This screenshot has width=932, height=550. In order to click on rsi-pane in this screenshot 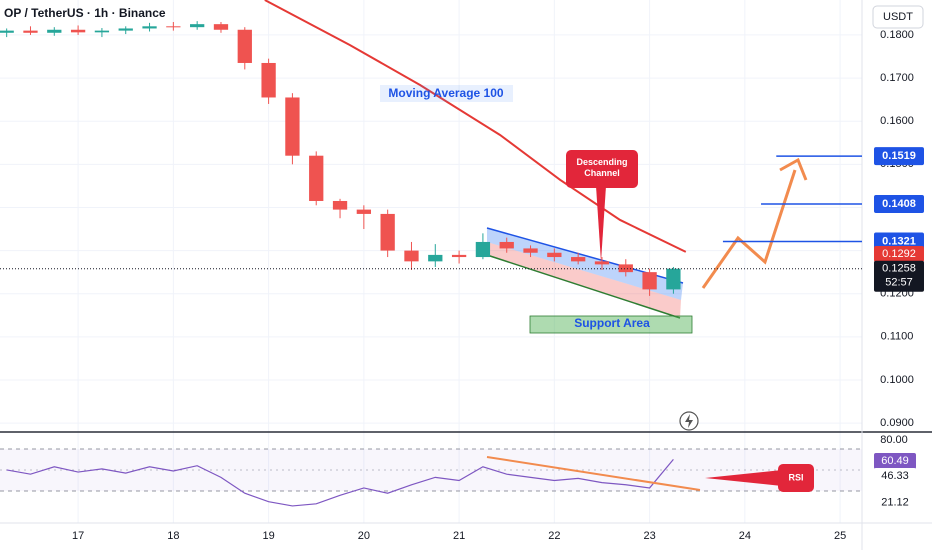, I will do `click(340, 482)`.